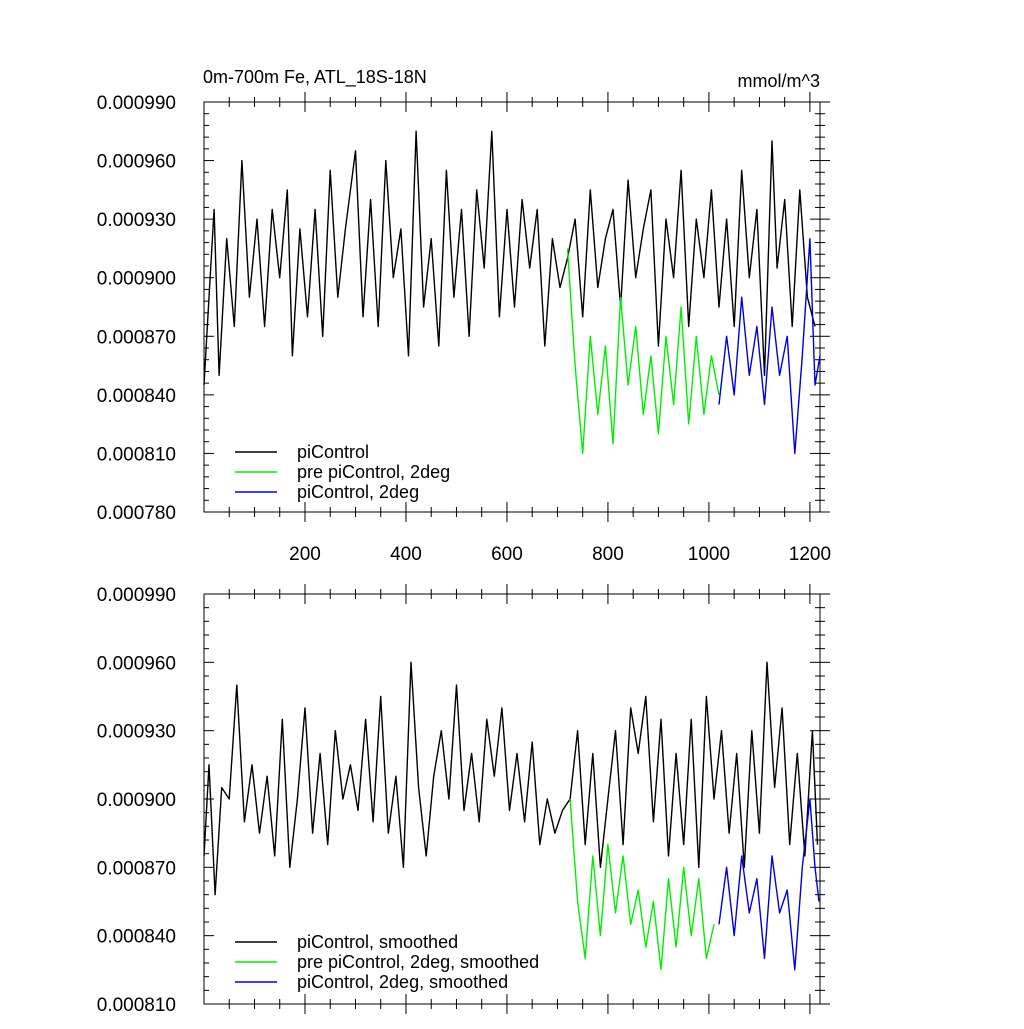  I want to click on legend-label: pre piControl, 2deg, so click(373, 472).